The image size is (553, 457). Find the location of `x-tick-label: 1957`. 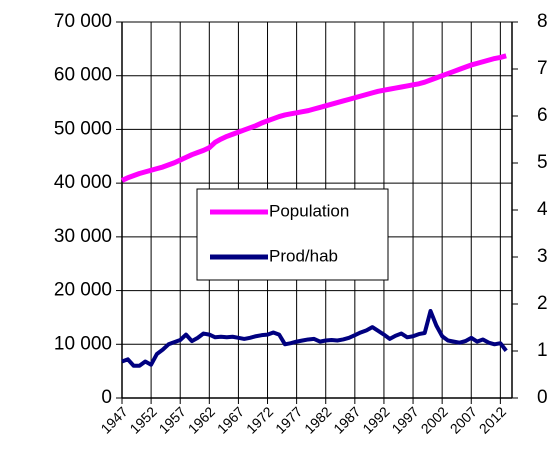

x-tick-label: 1957 is located at coordinates (172, 419).